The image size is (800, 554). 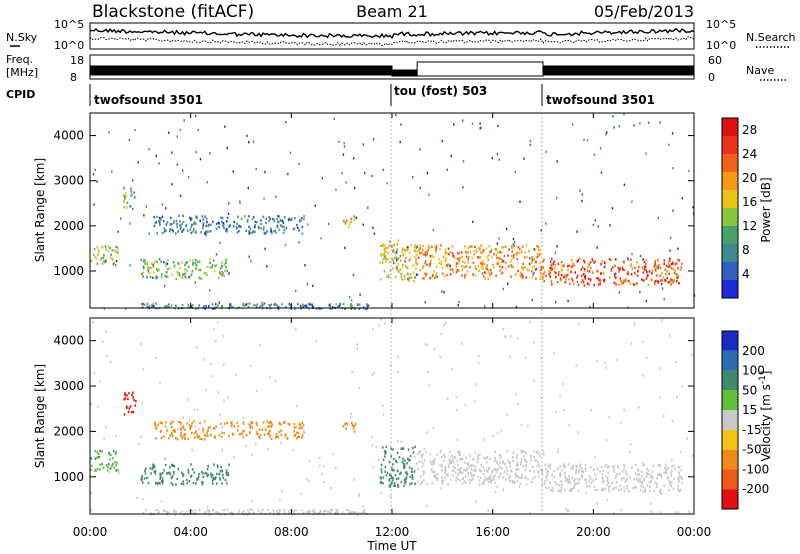 What do you see at coordinates (618, 70) in the screenshot?
I see `freq-bar` at bounding box center [618, 70].